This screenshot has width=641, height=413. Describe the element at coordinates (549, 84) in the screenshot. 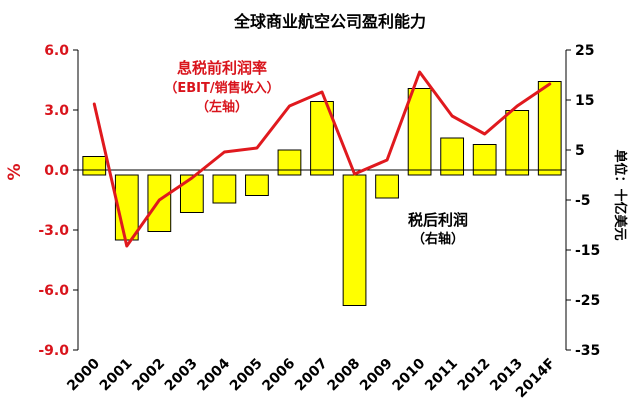

I see `line-point-2014F` at that location.